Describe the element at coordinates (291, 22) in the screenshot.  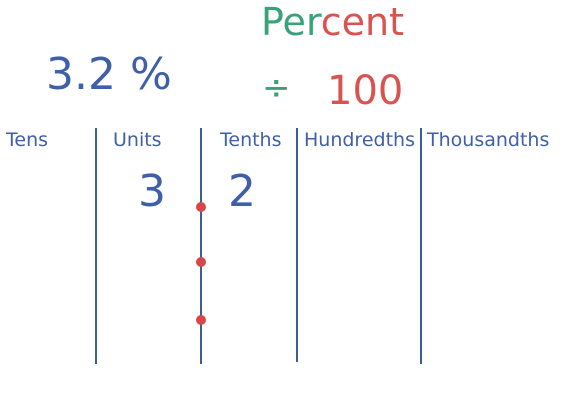
I see `title-part-per: Per` at that location.